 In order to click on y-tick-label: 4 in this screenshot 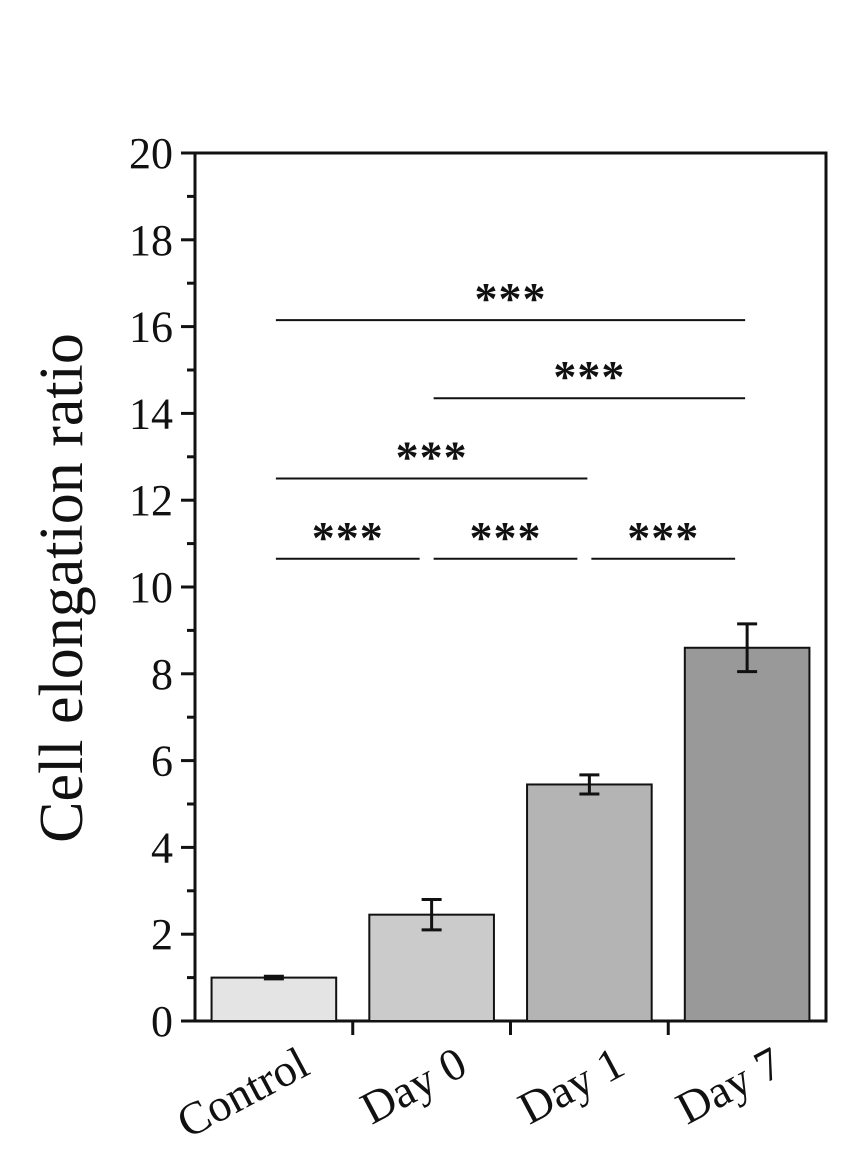, I will do `click(162, 847)`.